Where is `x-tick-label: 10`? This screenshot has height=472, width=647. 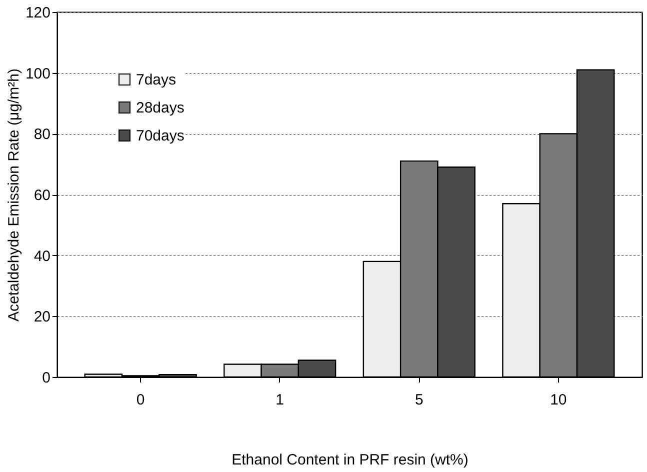 x-tick-label: 10 is located at coordinates (558, 400).